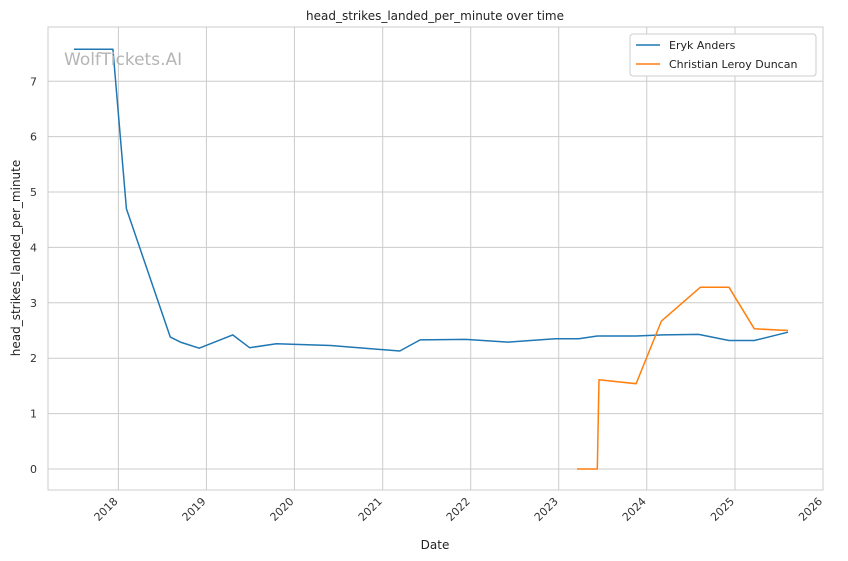 The width and height of the screenshot is (848, 561). I want to click on legend-box, so click(723, 55).